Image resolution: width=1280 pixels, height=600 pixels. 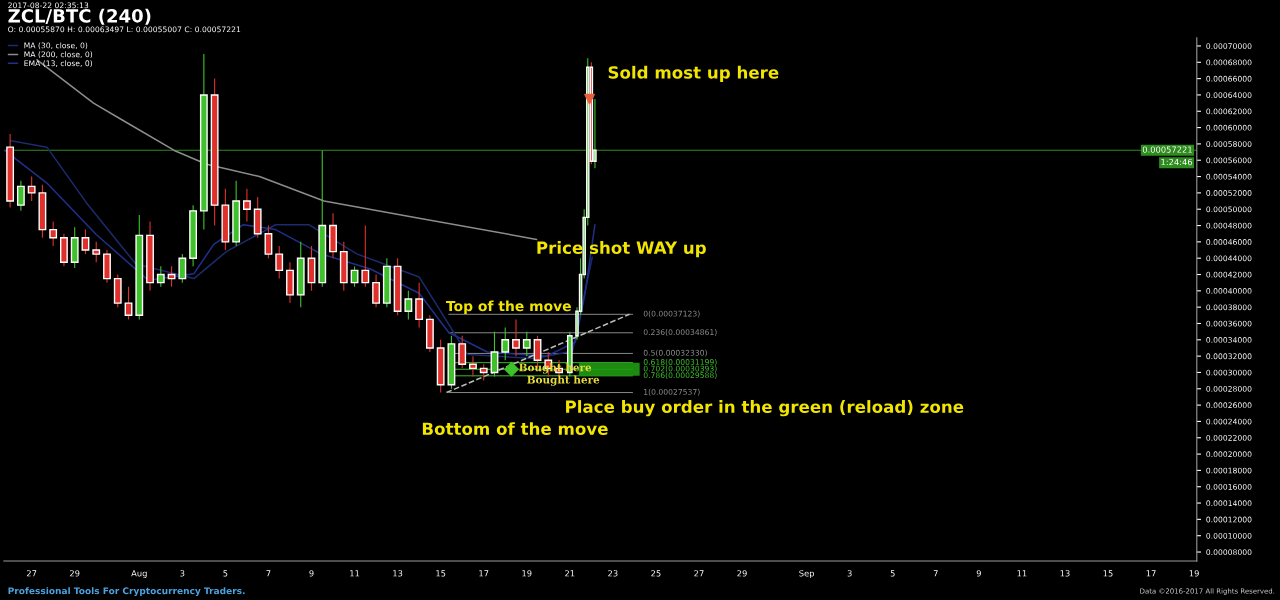 What do you see at coordinates (807, 574) in the screenshot?
I see `x-tick-label: Sep` at bounding box center [807, 574].